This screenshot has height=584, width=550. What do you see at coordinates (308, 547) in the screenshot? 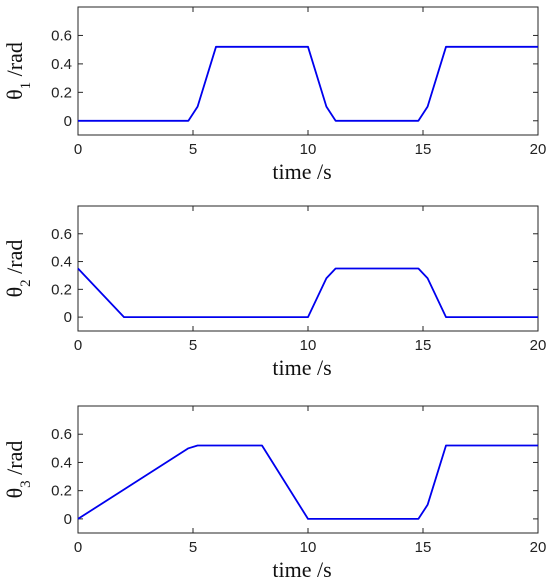
I see `x-tick-label-3-2: 10` at bounding box center [308, 547].